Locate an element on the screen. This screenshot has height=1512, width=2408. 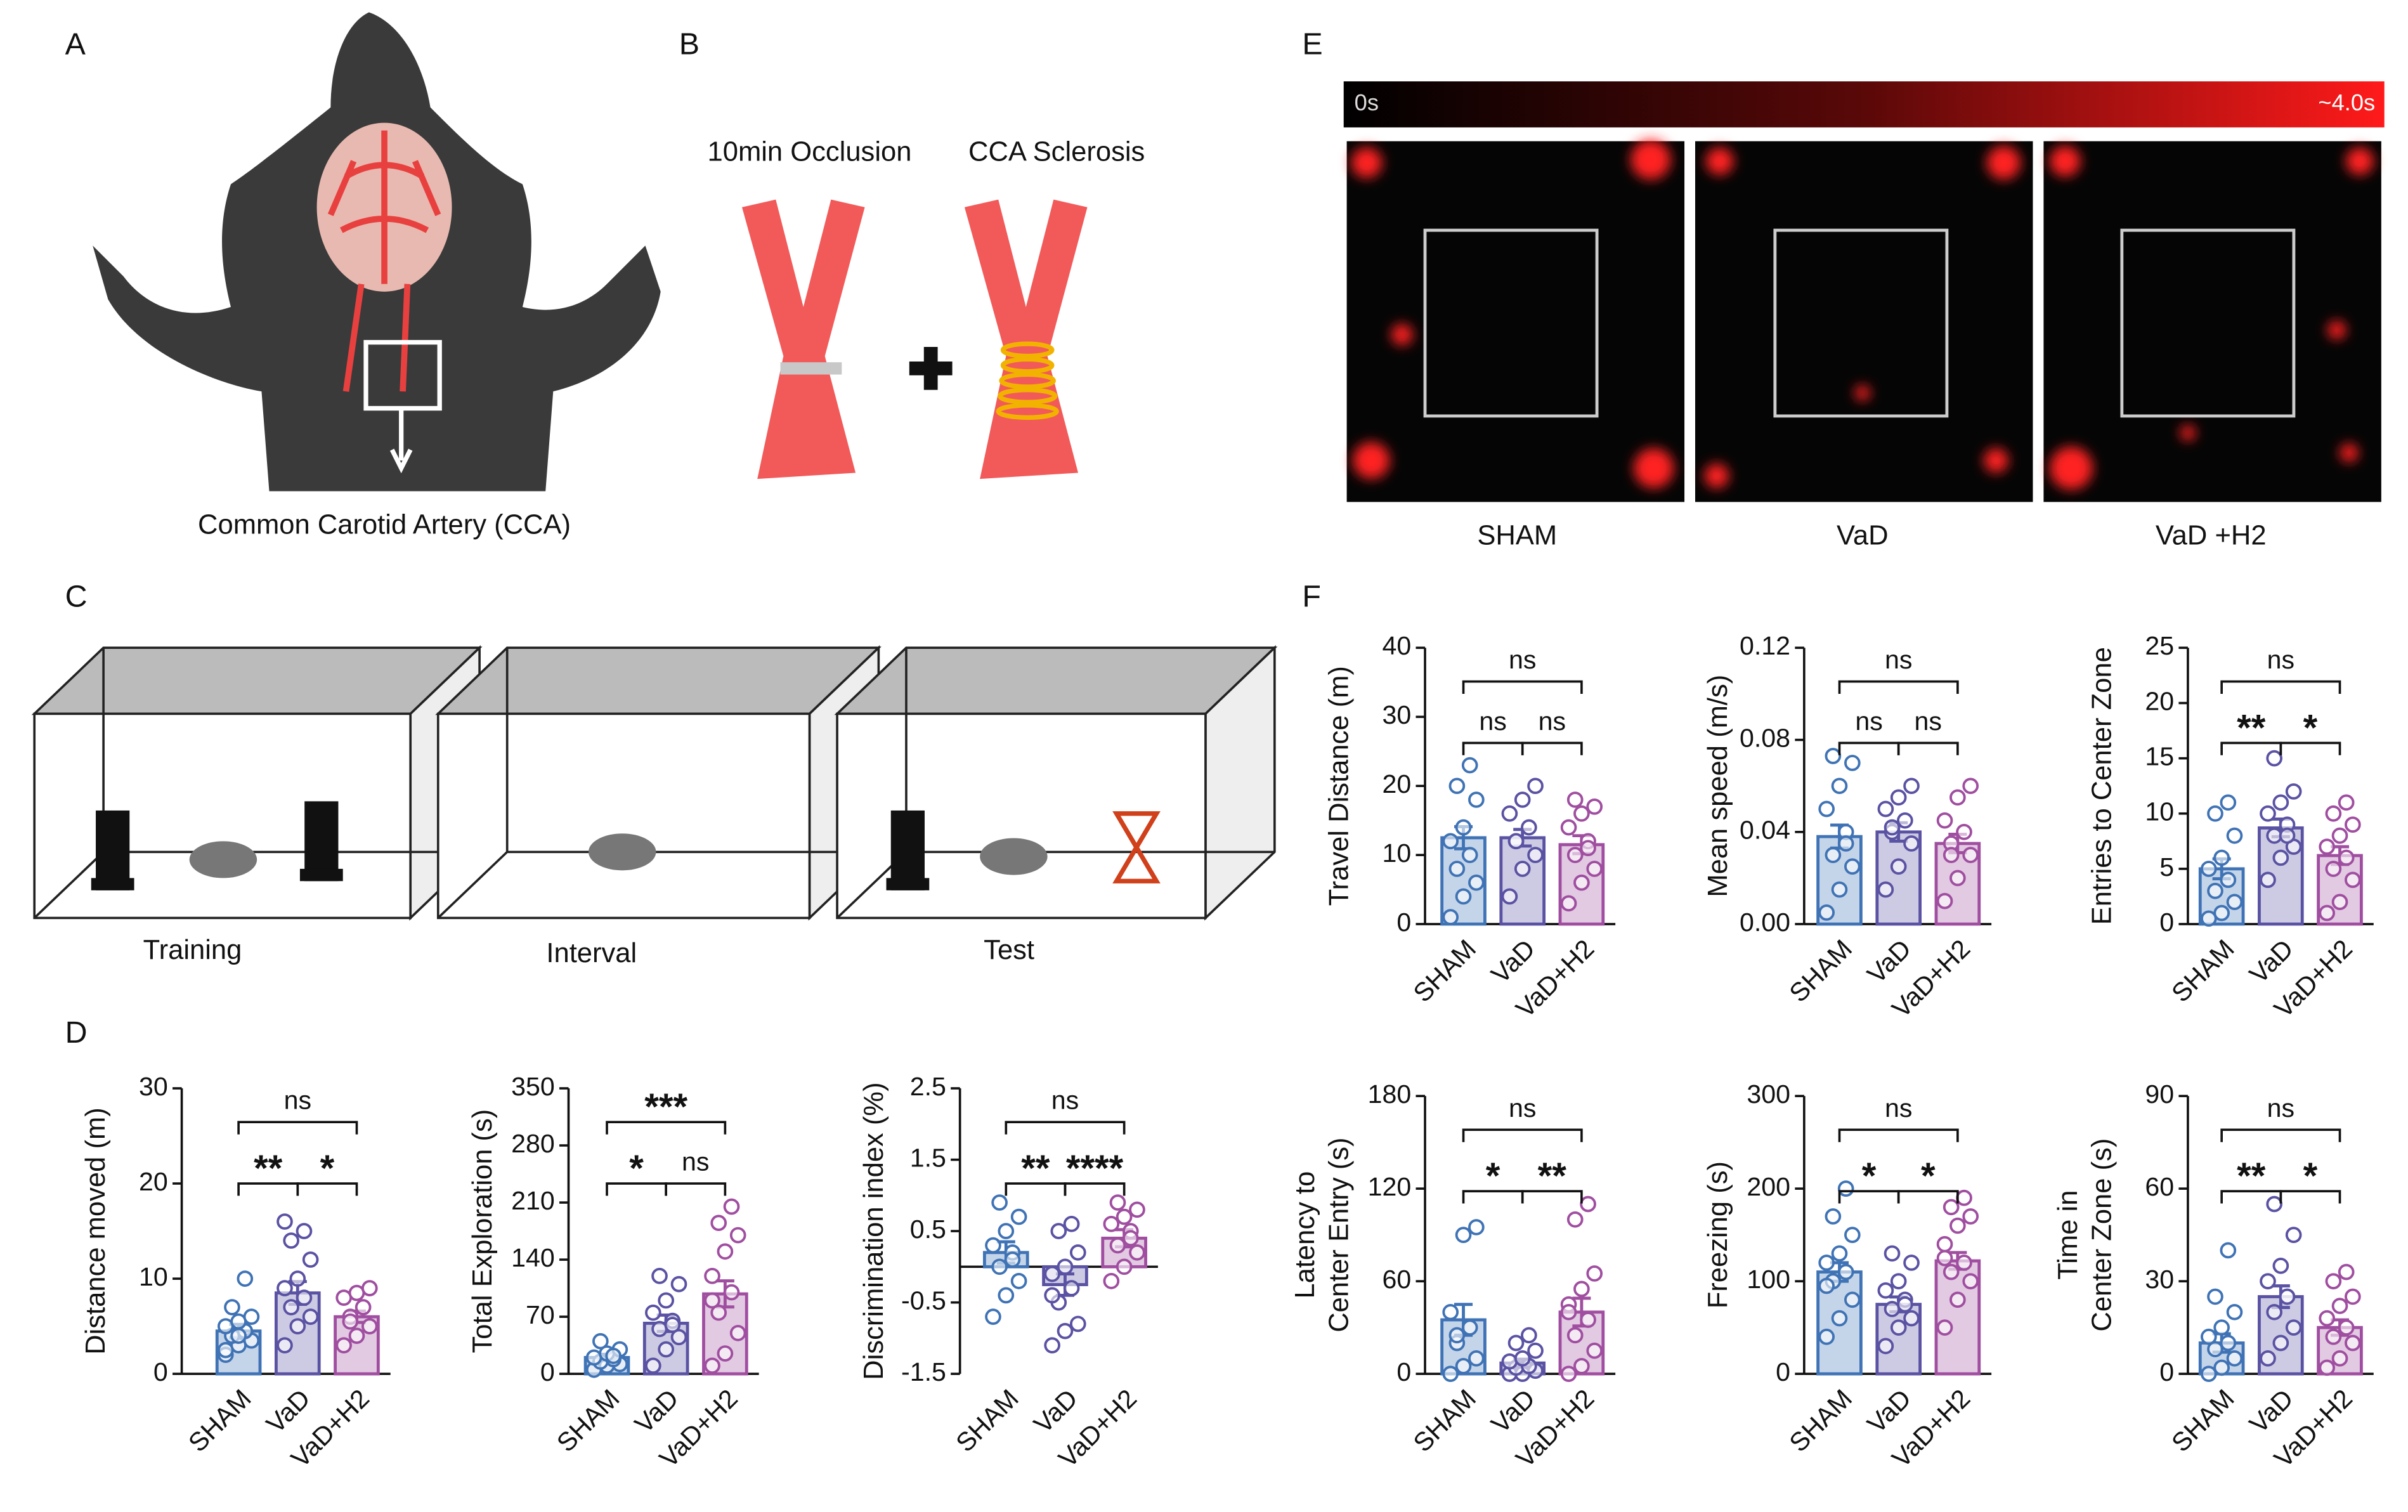
significance-label: **** is located at coordinates (1095, 1169).